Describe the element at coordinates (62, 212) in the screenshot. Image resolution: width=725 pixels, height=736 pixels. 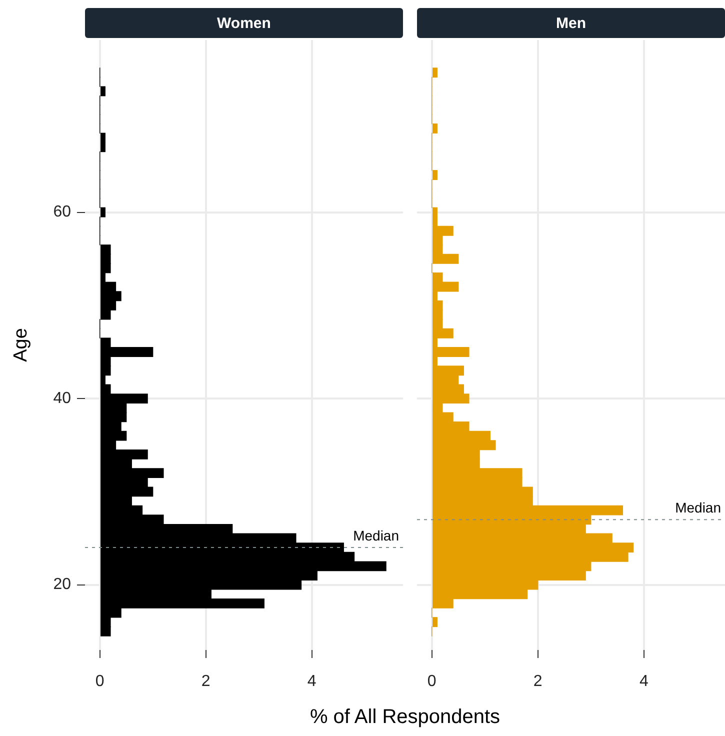
I see `y-tick-label: 60` at that location.